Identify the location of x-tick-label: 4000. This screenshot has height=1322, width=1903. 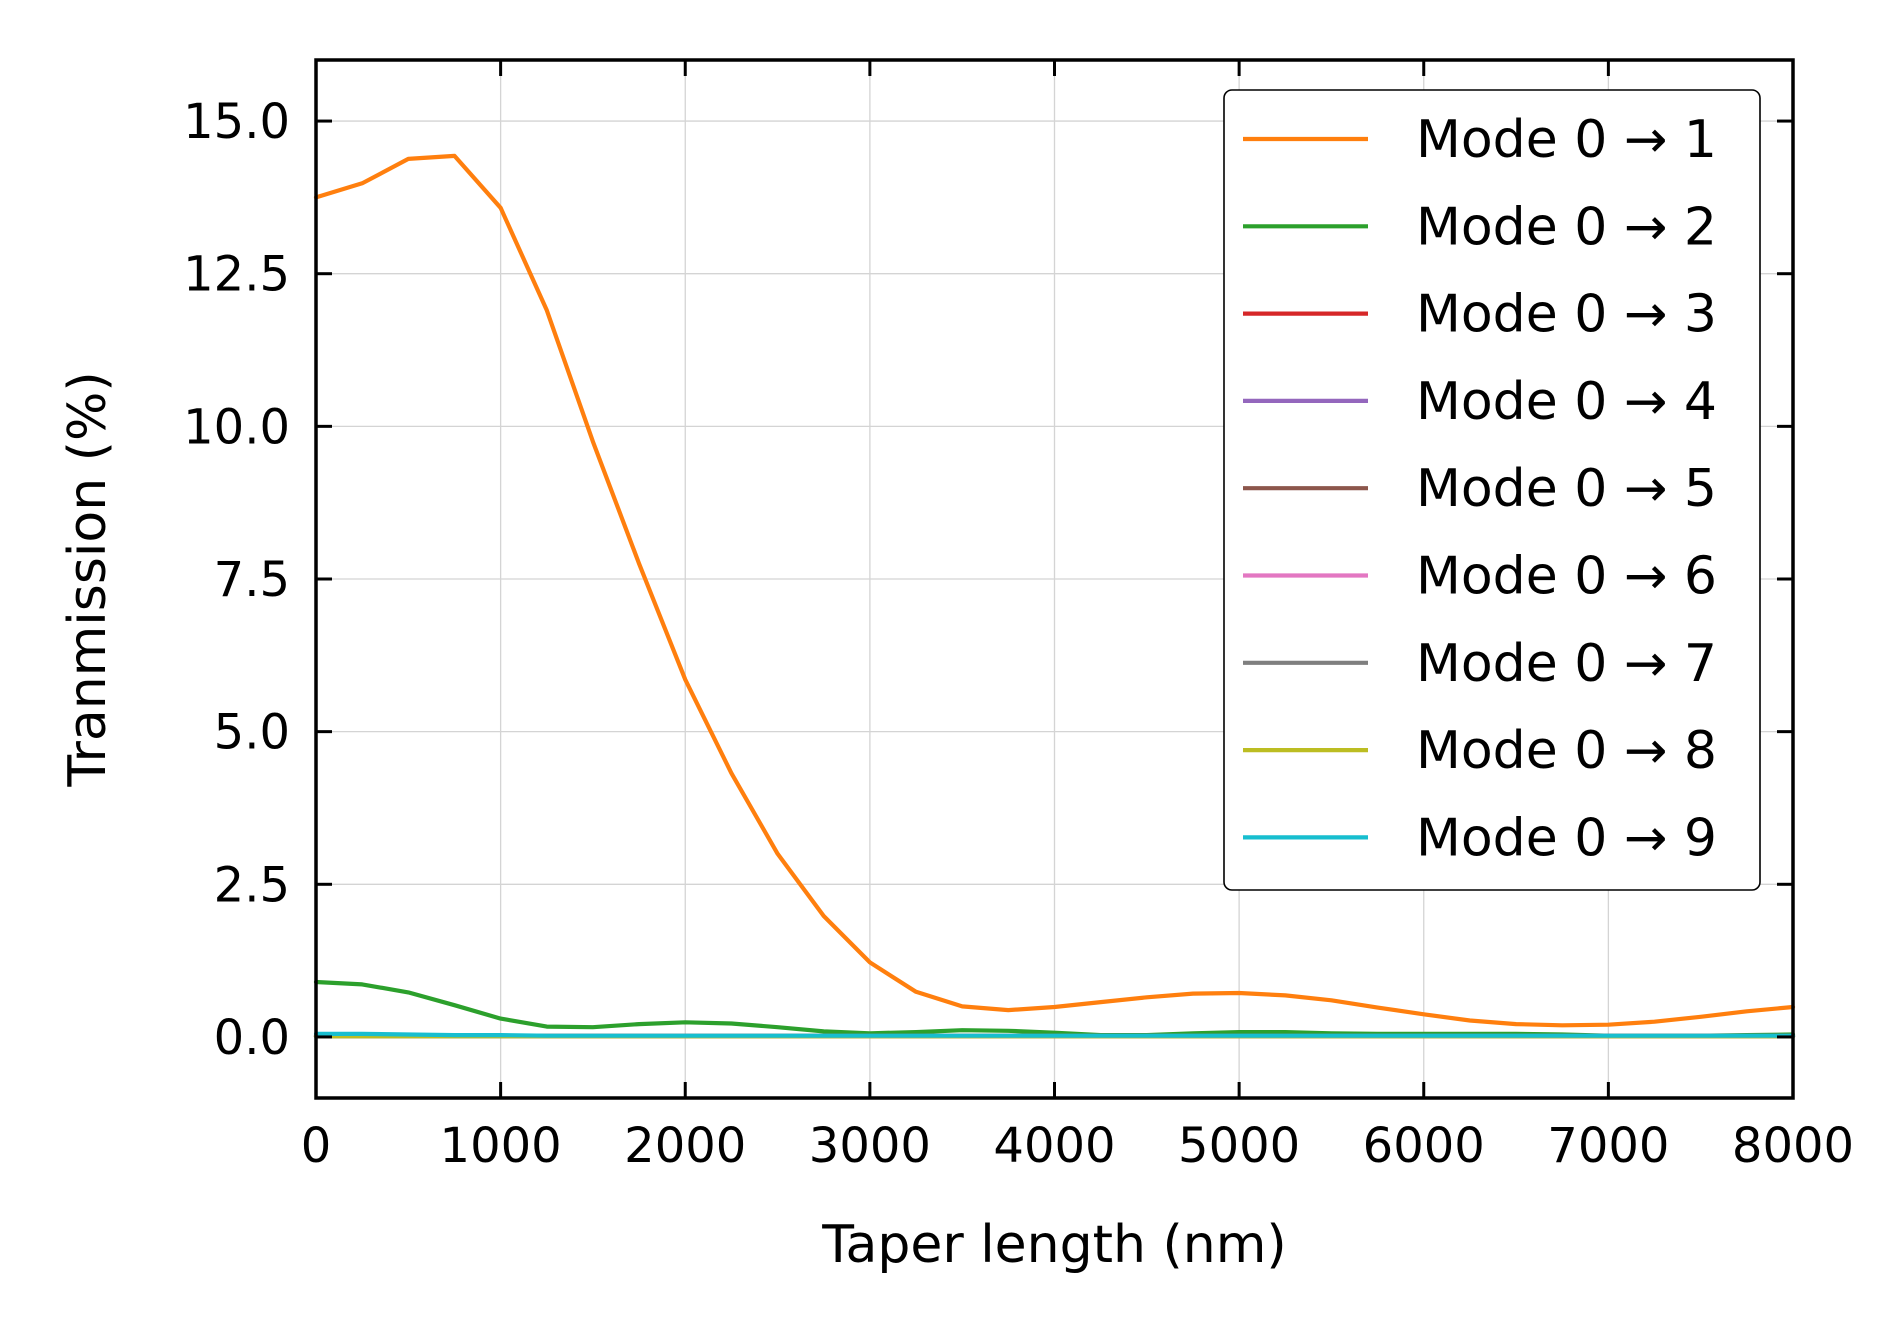
(1054, 1146).